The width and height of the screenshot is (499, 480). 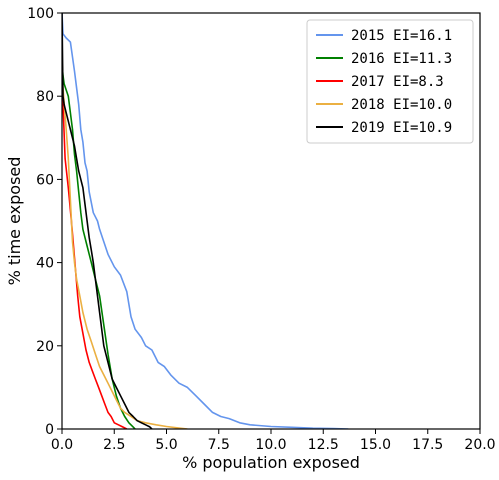 What do you see at coordinates (401, 128) in the screenshot?
I see `legend-entry-label: 2019 EI=10.9` at bounding box center [401, 128].